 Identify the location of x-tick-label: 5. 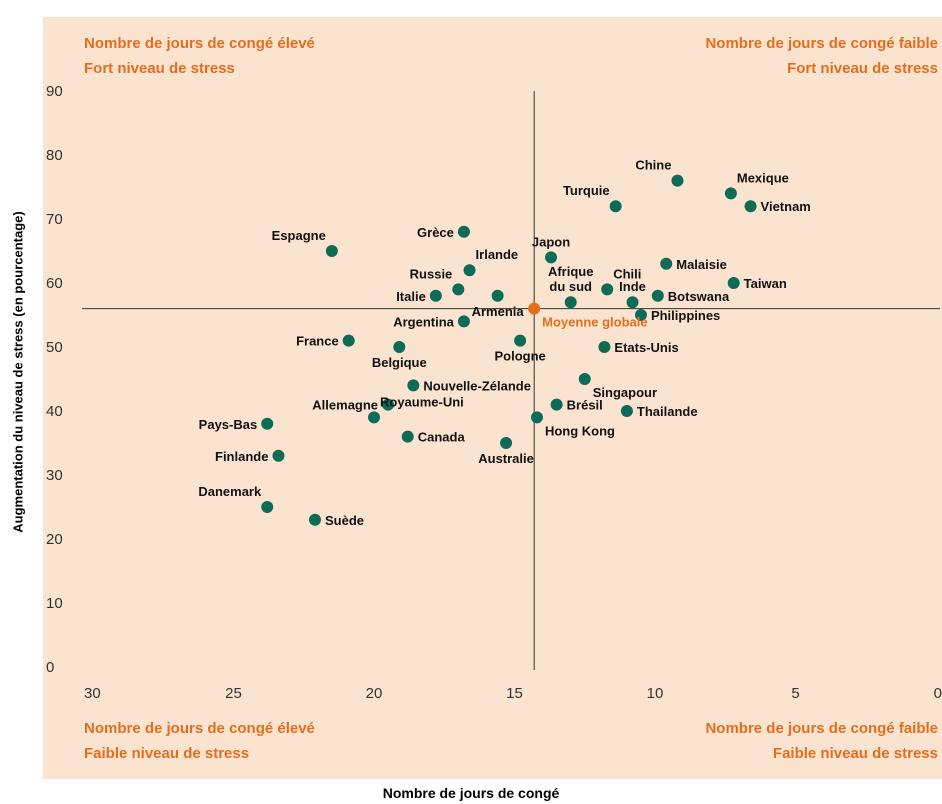
(795, 693).